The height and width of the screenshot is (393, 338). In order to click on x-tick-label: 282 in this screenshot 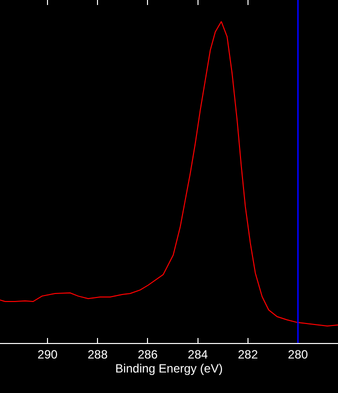, I will do `click(248, 354)`.